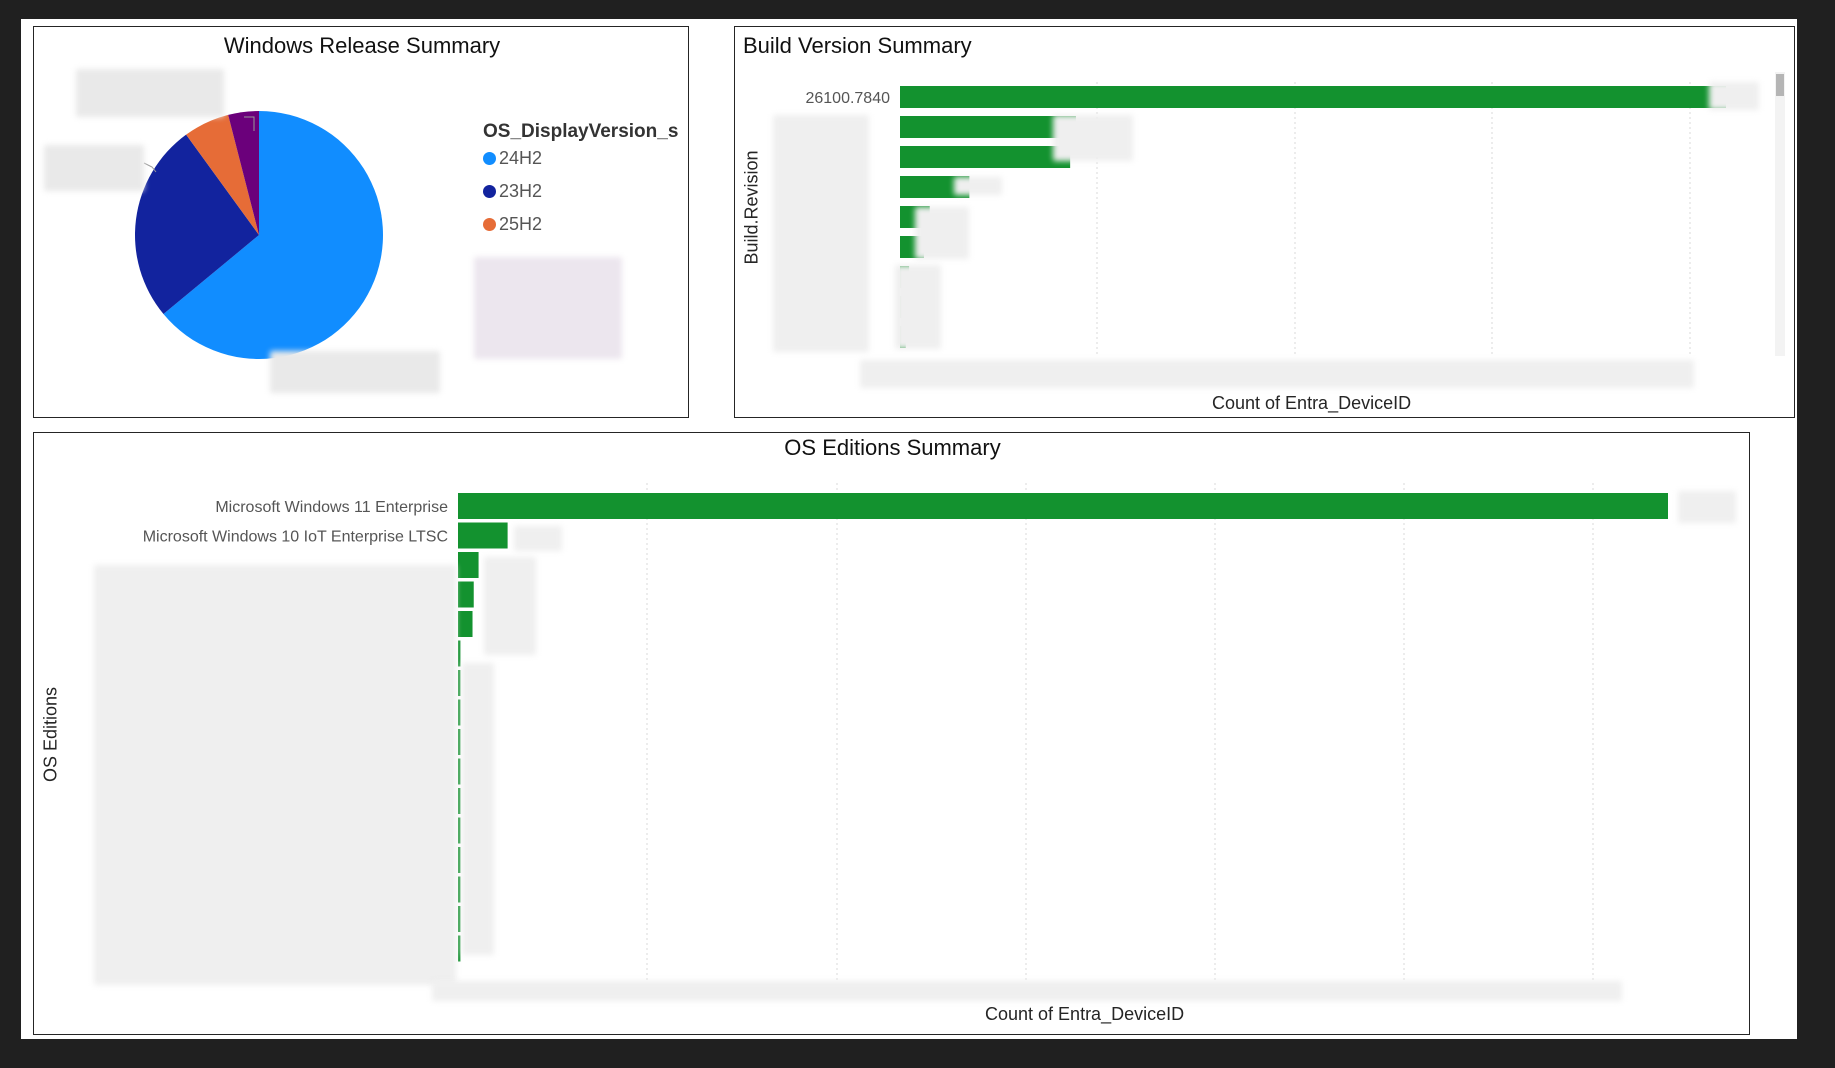 This screenshot has width=1835, height=1068. I want to click on legend-item-24H2: 24H2, so click(580, 158).